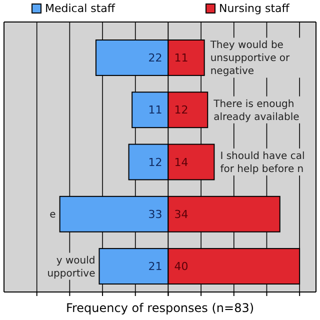  What do you see at coordinates (160, 308) in the screenshot?
I see `x-axis-title: Frequency of responses (n=83)` at bounding box center [160, 308].